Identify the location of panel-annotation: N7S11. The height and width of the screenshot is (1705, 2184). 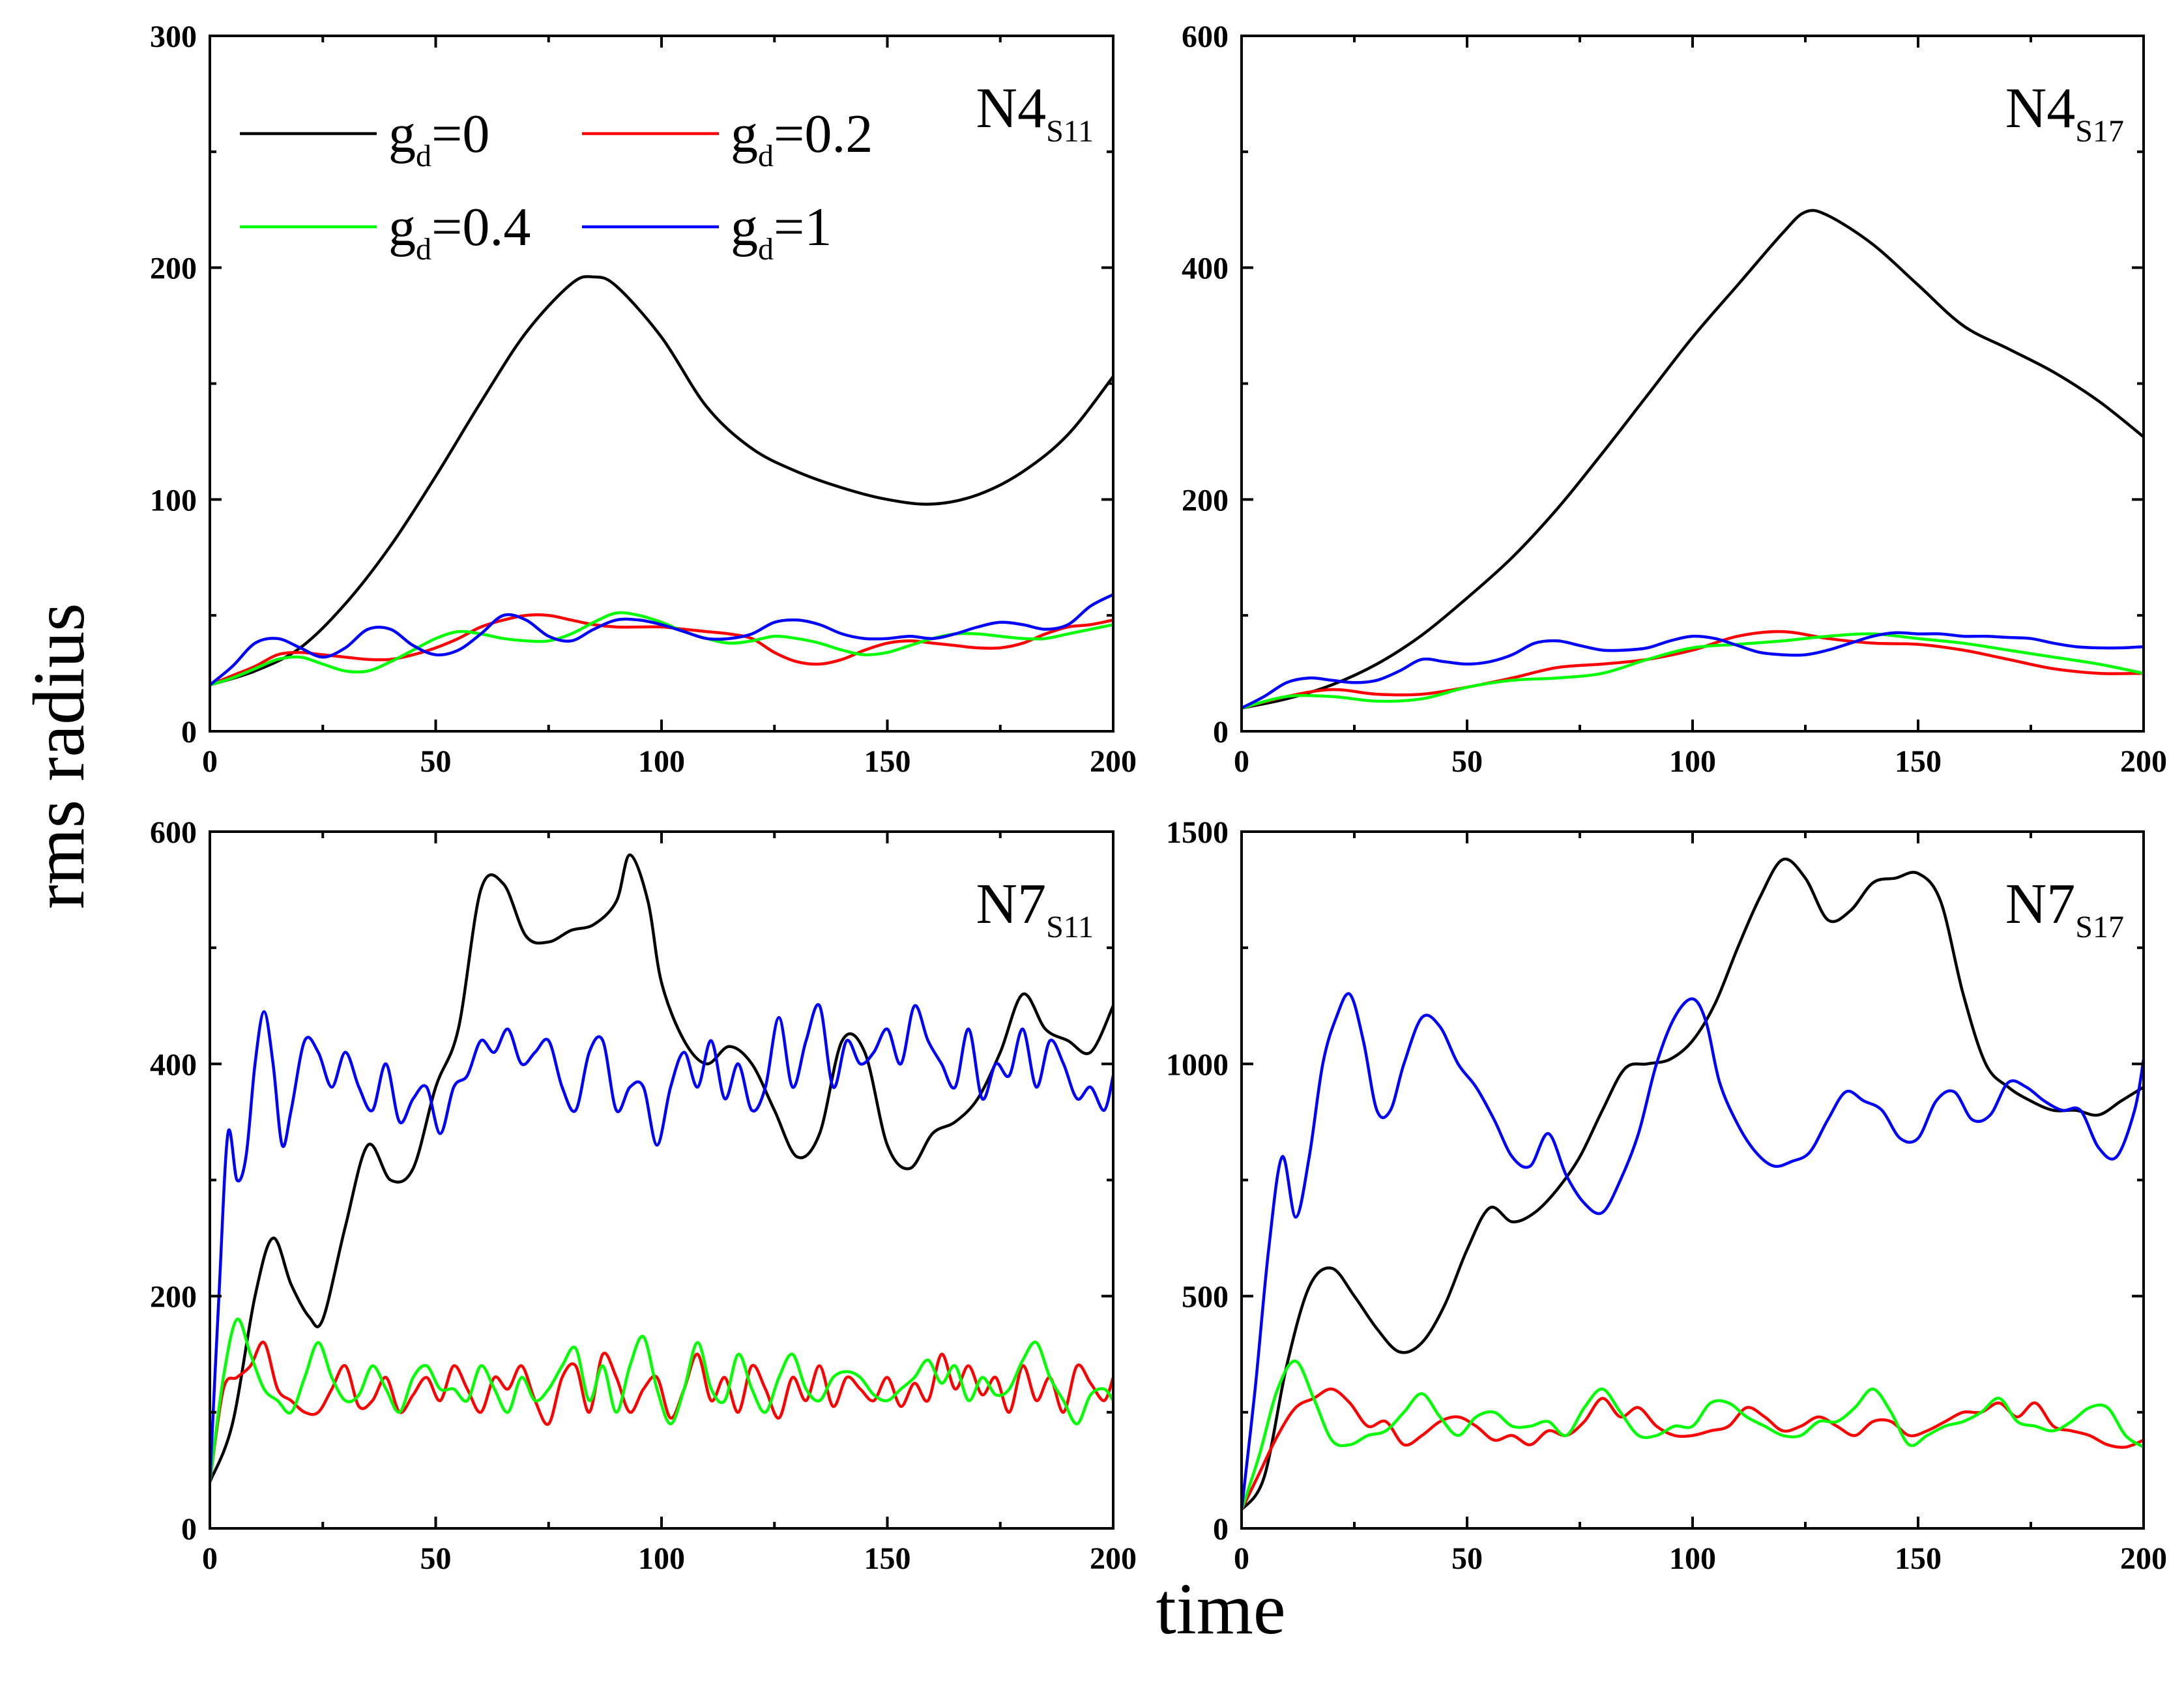
(1035, 908).